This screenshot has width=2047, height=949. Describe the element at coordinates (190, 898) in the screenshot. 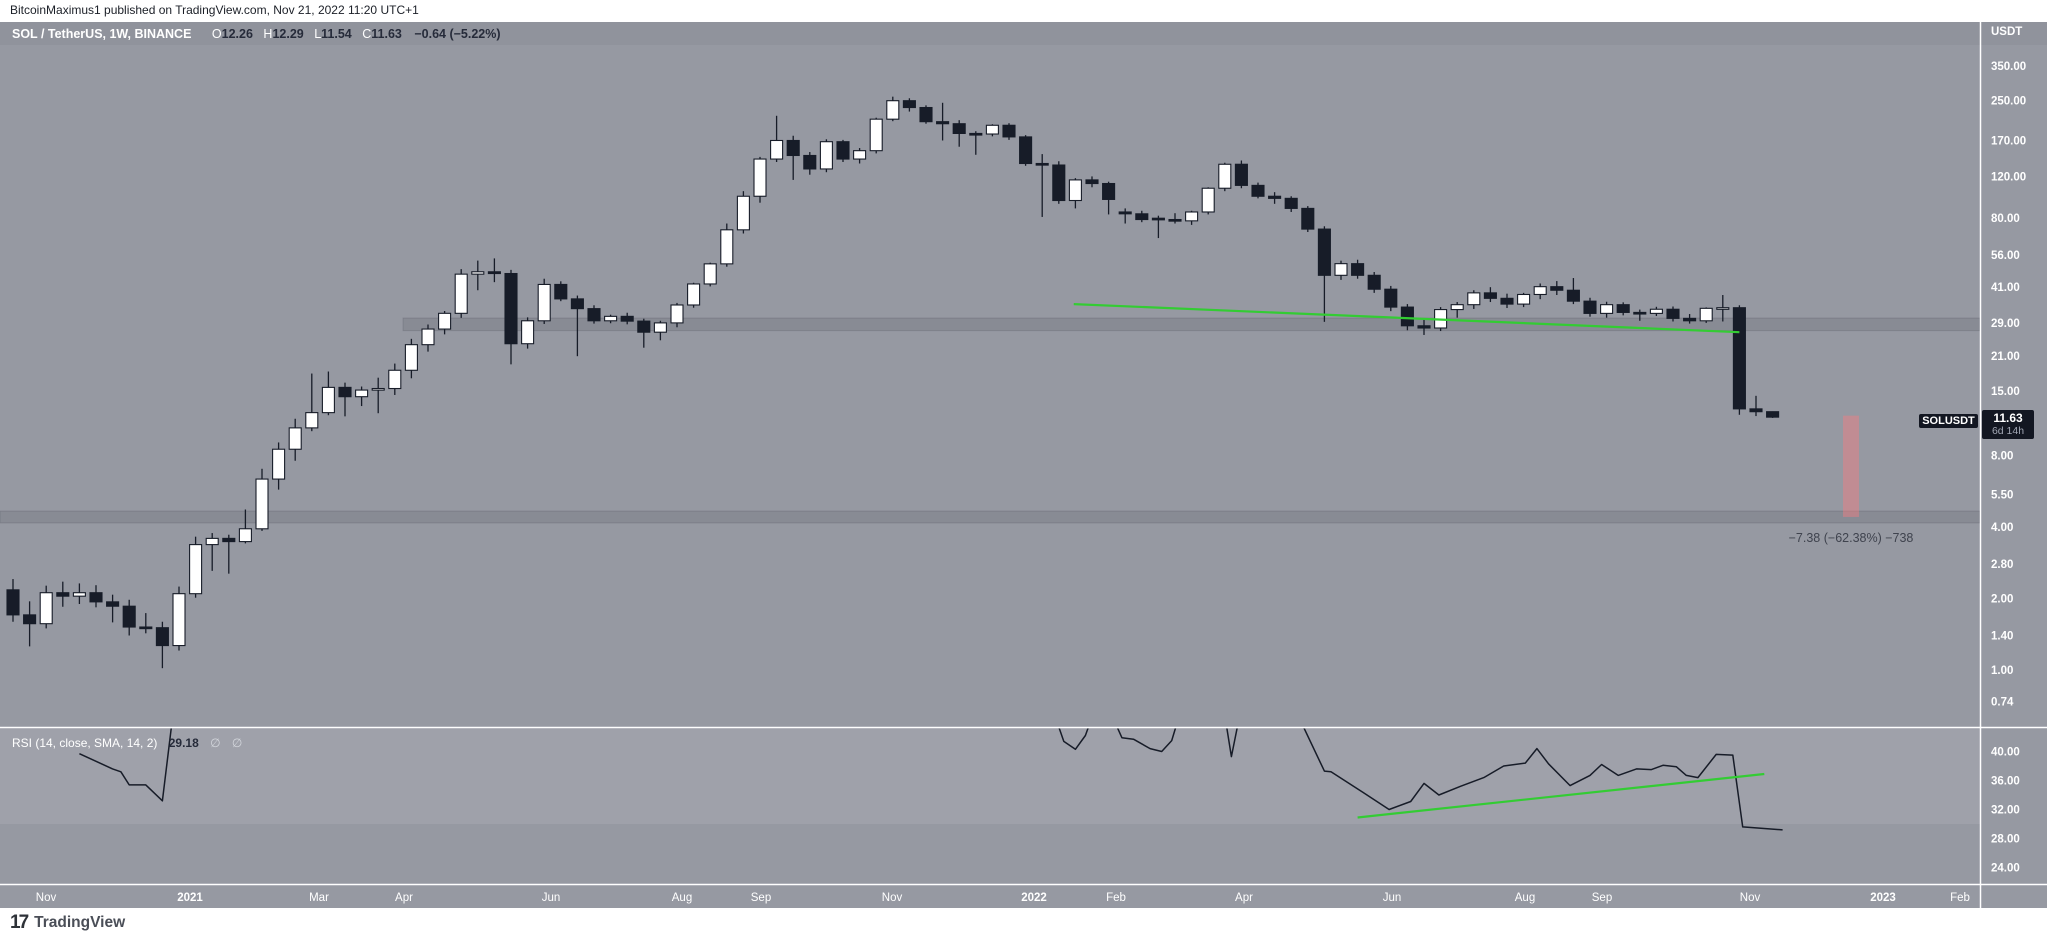

I see `time-axis-label: 2021` at that location.